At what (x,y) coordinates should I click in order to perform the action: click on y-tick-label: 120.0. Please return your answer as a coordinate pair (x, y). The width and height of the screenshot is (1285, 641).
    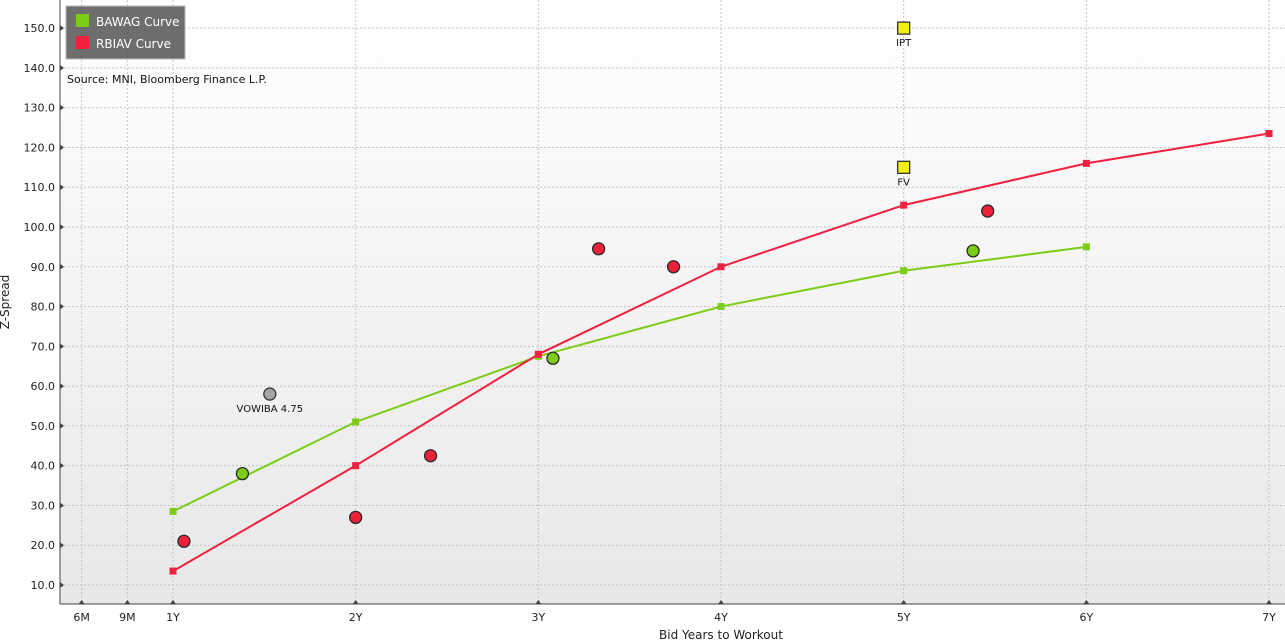
    Looking at the image, I should click on (40, 147).